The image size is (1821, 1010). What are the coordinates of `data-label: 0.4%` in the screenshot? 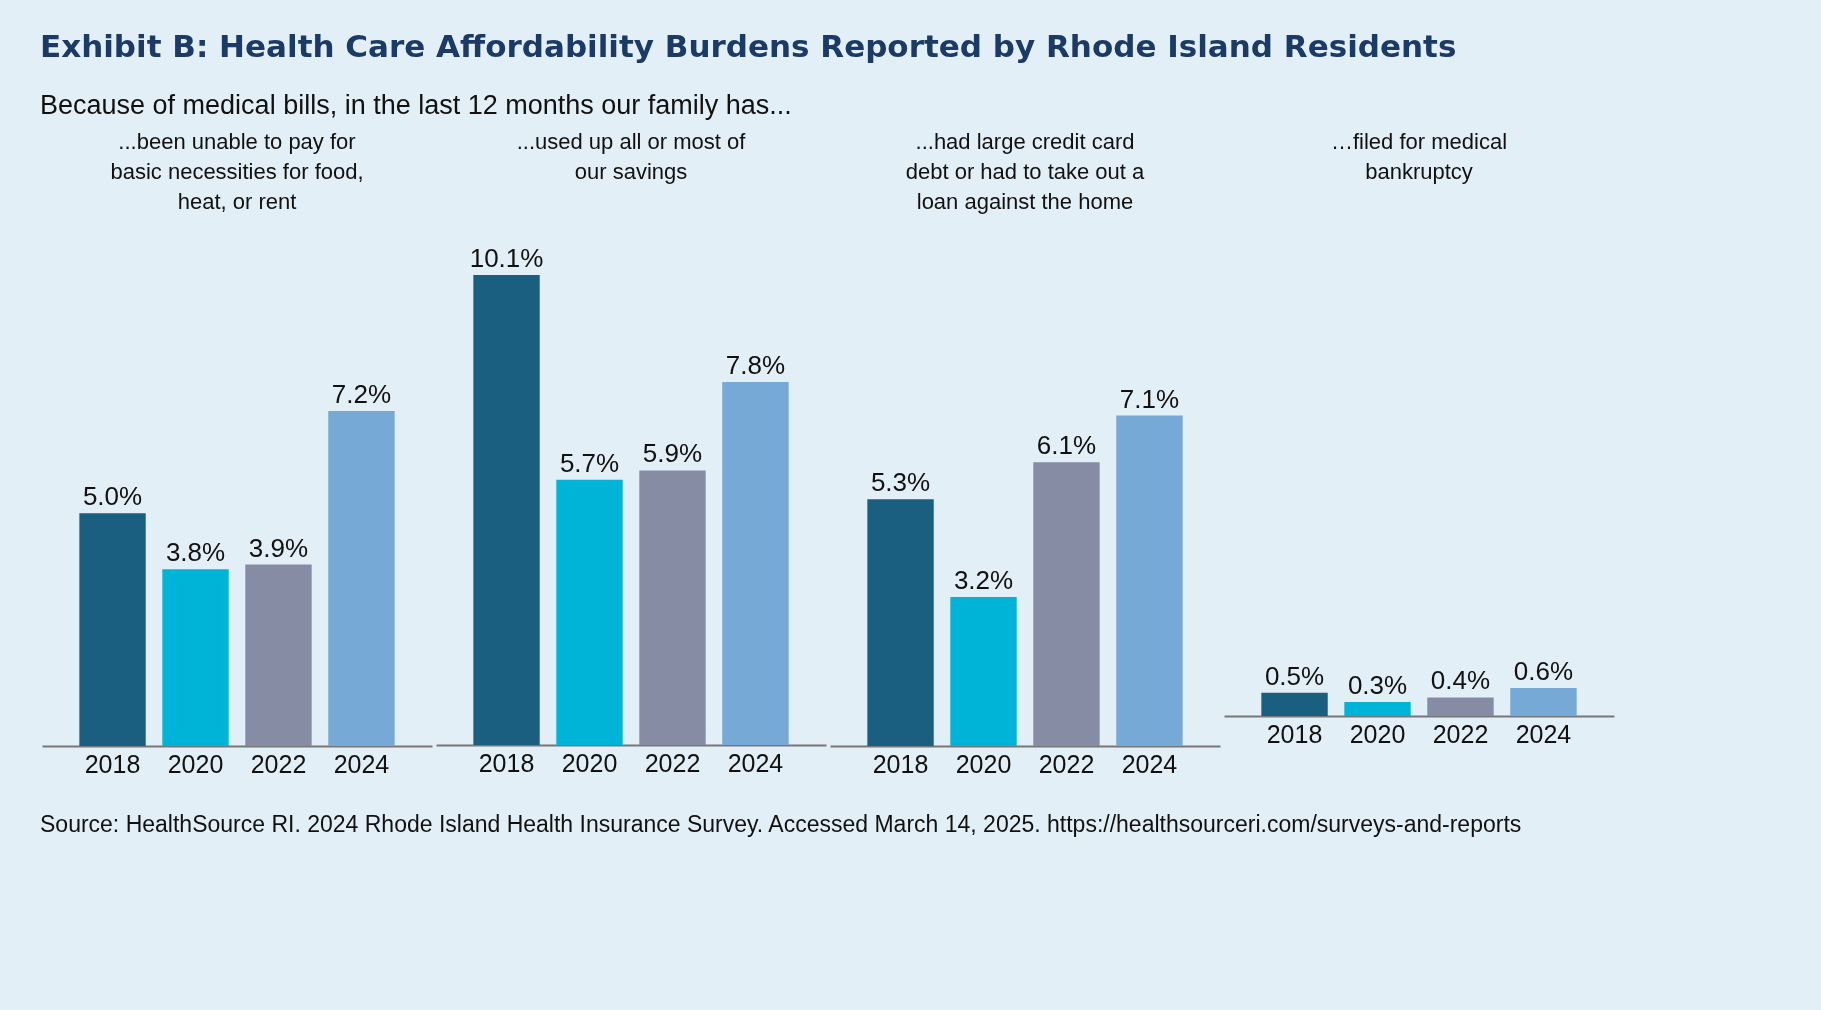 It's located at (1460, 680).